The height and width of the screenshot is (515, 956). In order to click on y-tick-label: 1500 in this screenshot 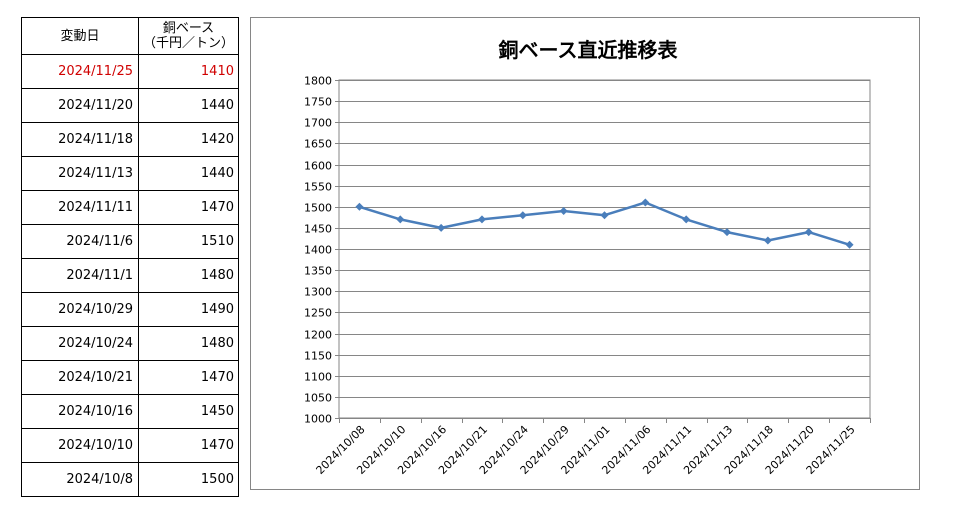, I will do `click(318, 208)`.